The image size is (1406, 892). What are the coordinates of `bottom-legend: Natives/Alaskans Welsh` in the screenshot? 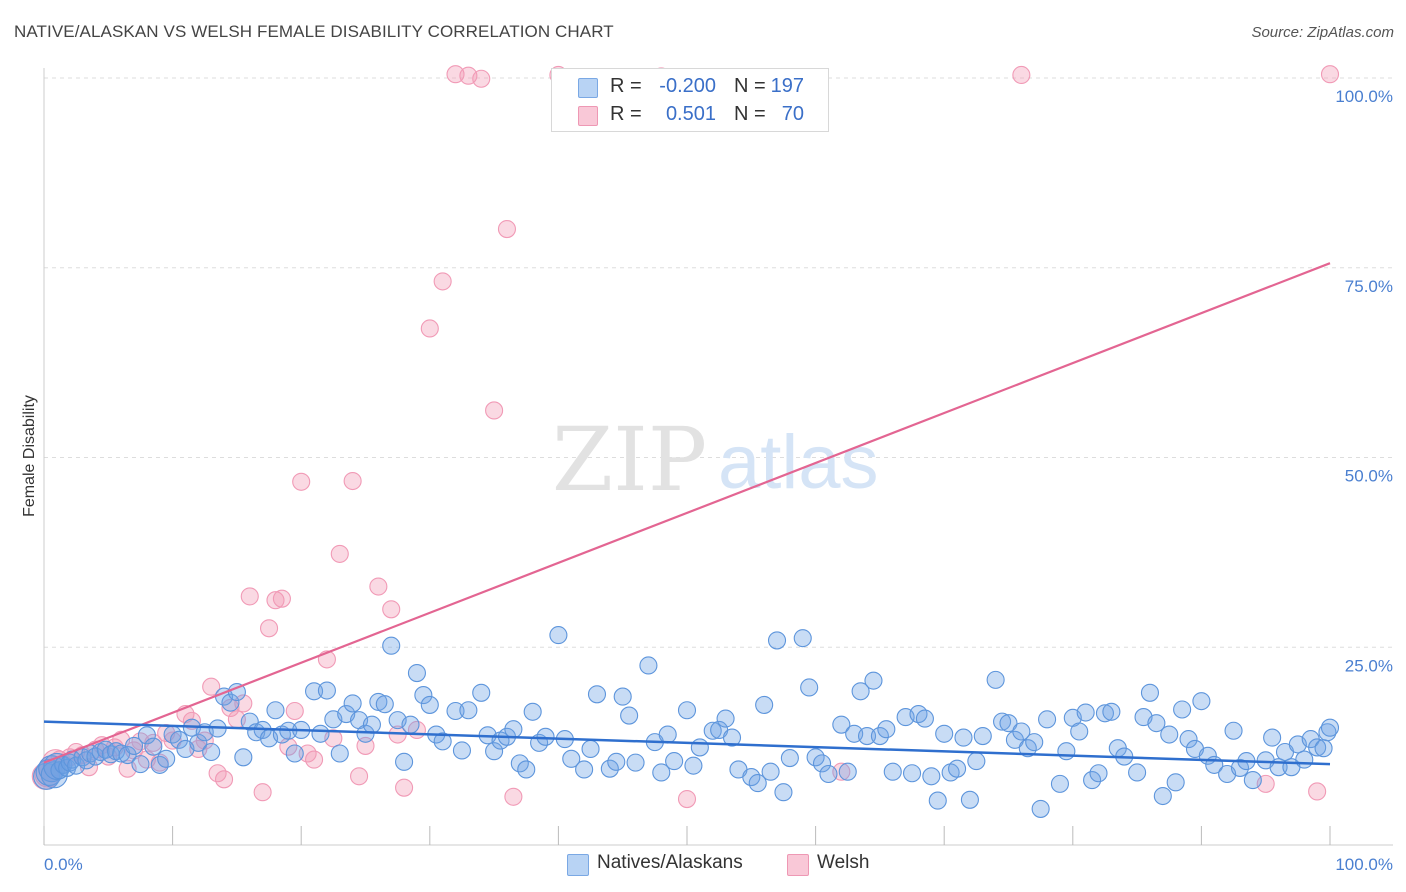 It's located at (703, 865).